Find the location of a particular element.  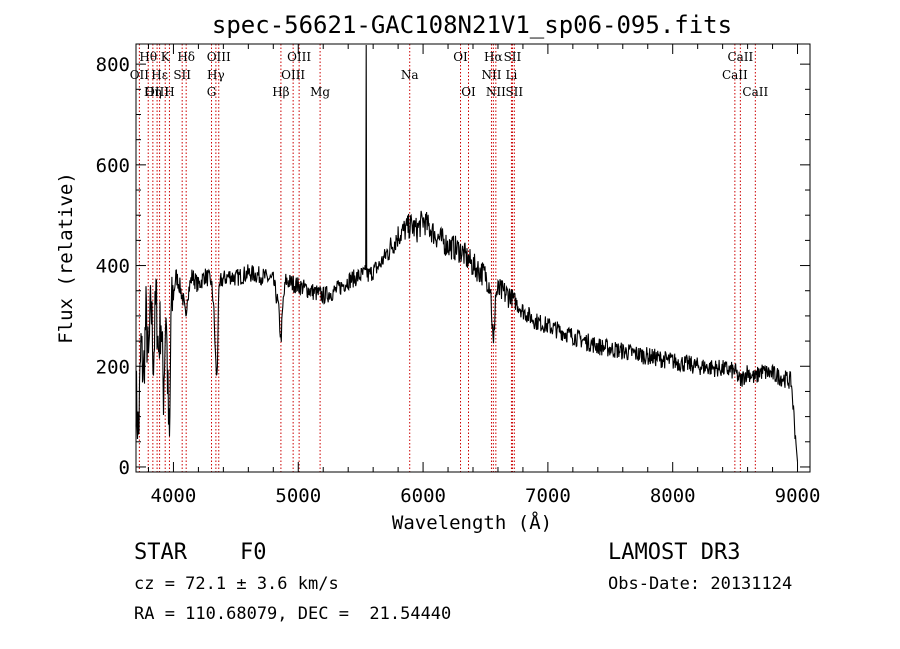

line-marker-label: Hβ is located at coordinates (280, 92).